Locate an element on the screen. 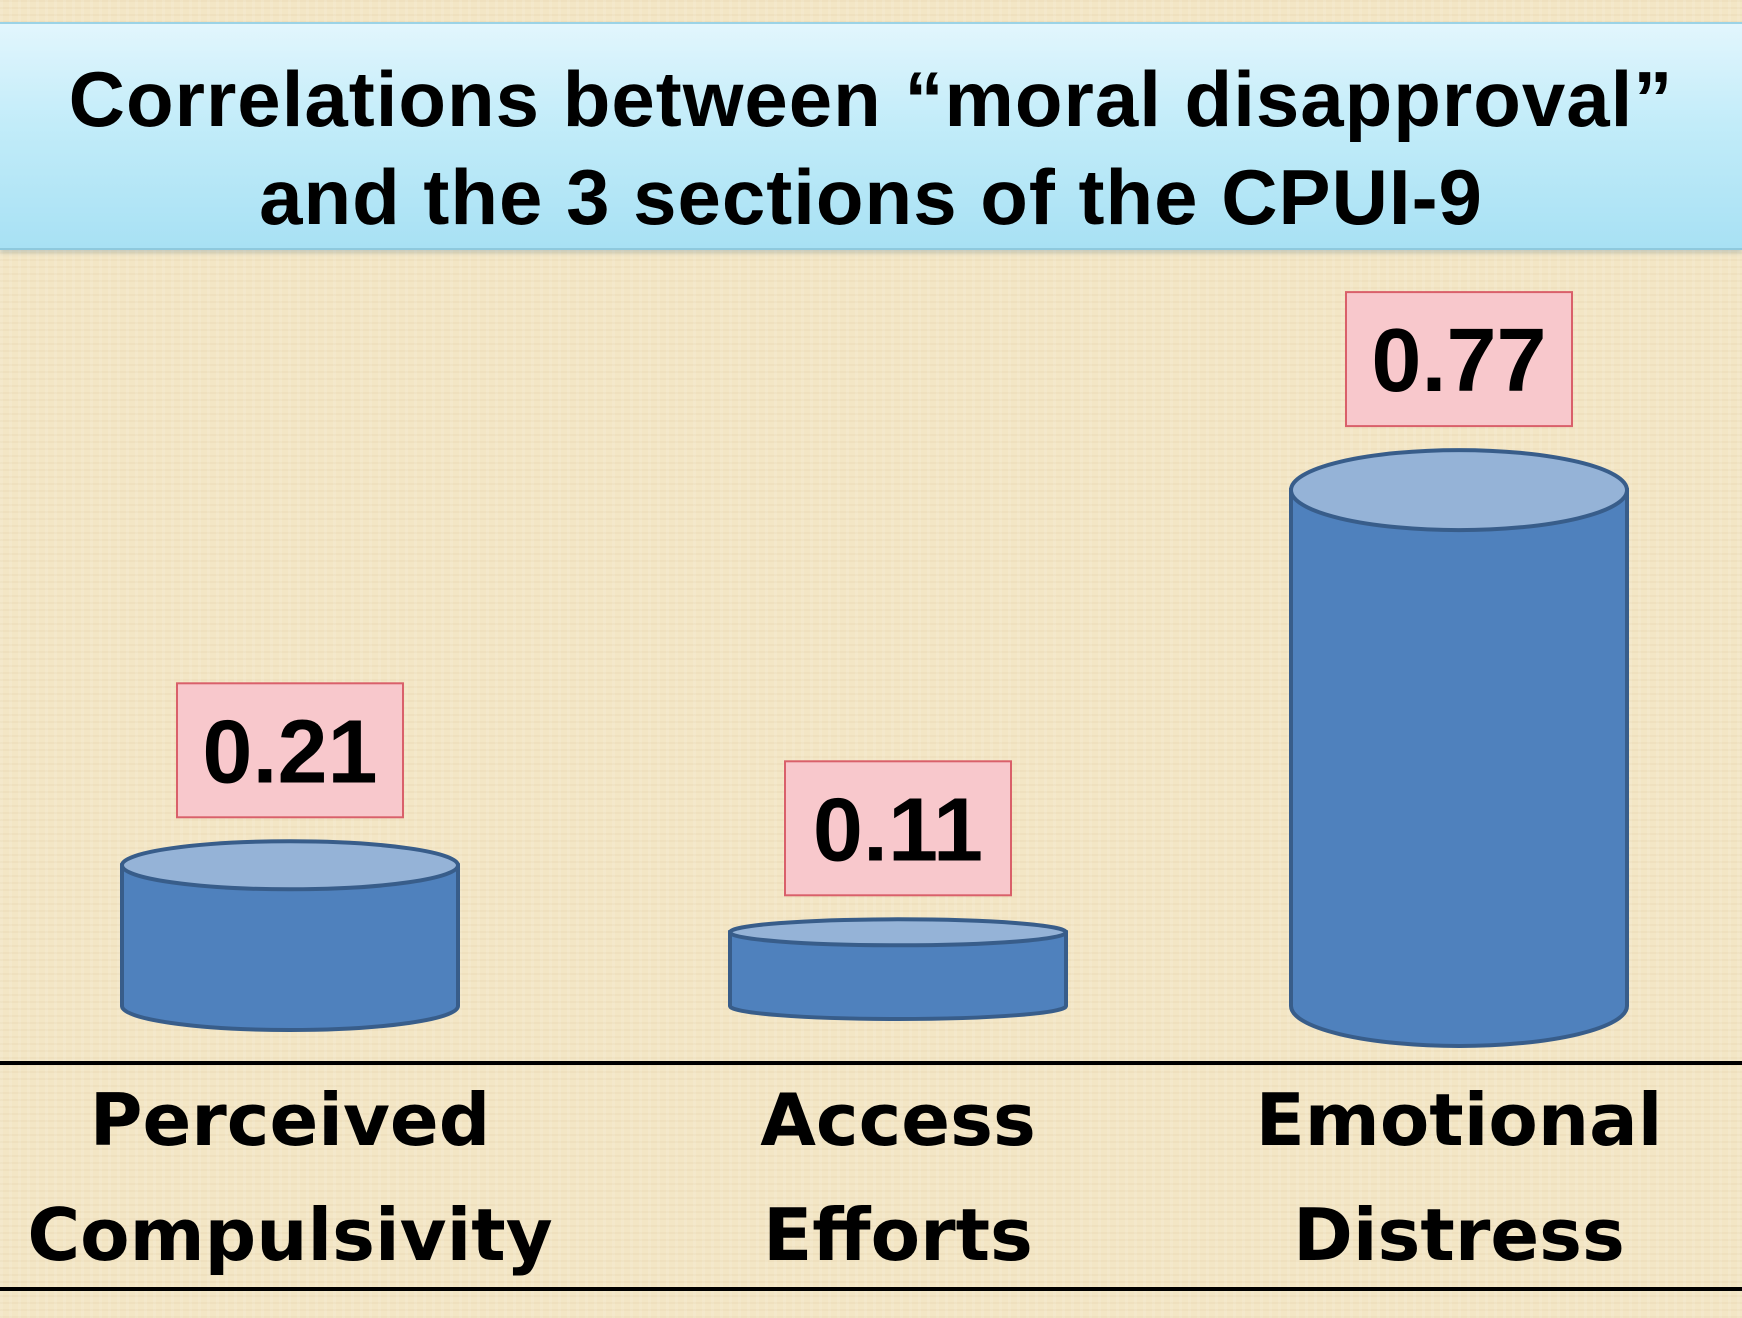 This screenshot has height=1318, width=1742. category-label-2-line-2: Efforts is located at coordinates (898, 1235).